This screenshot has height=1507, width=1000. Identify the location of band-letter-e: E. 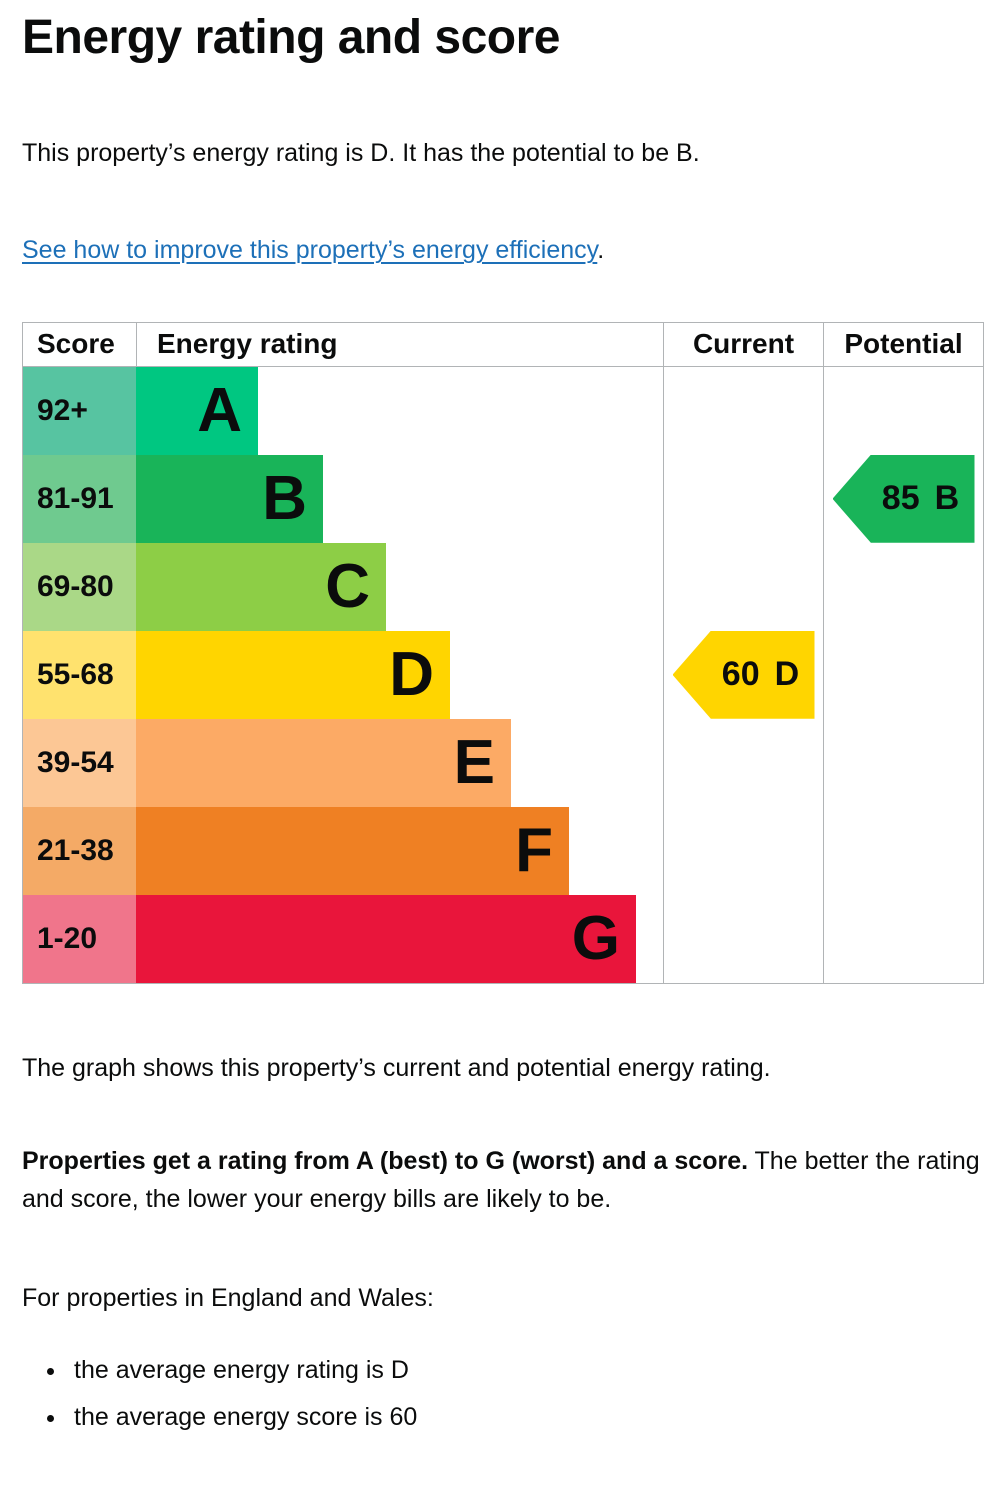
(474, 762).